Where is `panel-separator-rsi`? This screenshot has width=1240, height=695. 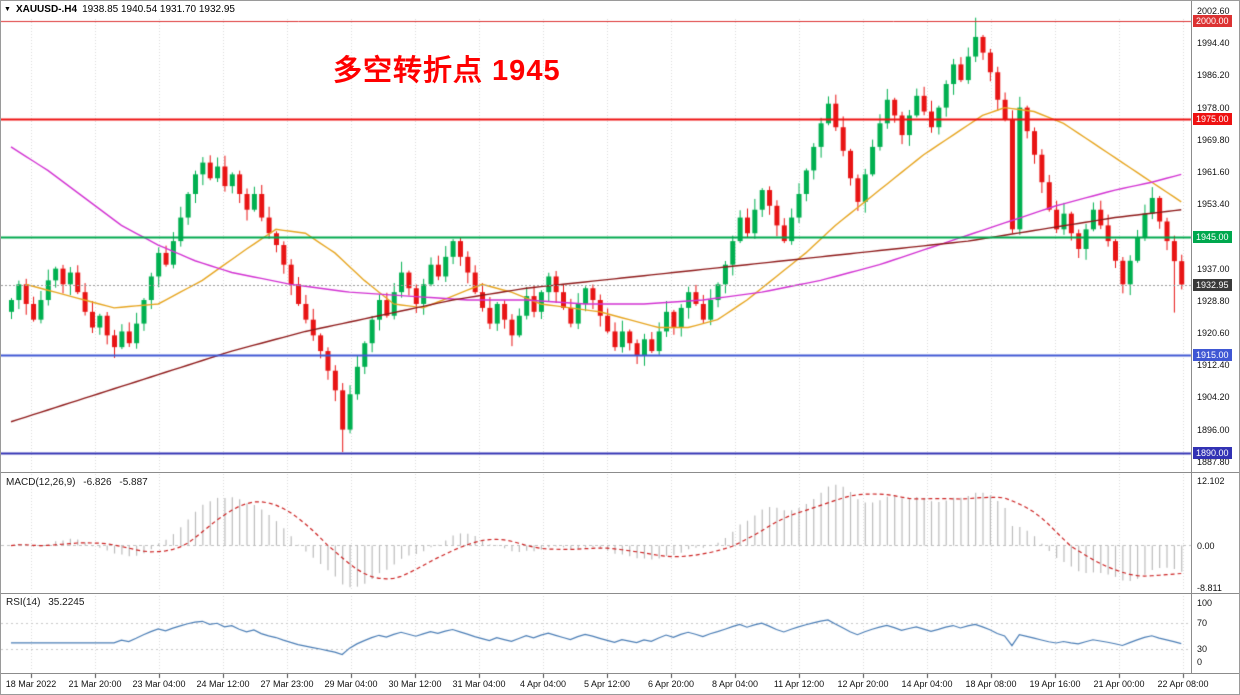
panel-separator-rsi is located at coordinates (620, 593).